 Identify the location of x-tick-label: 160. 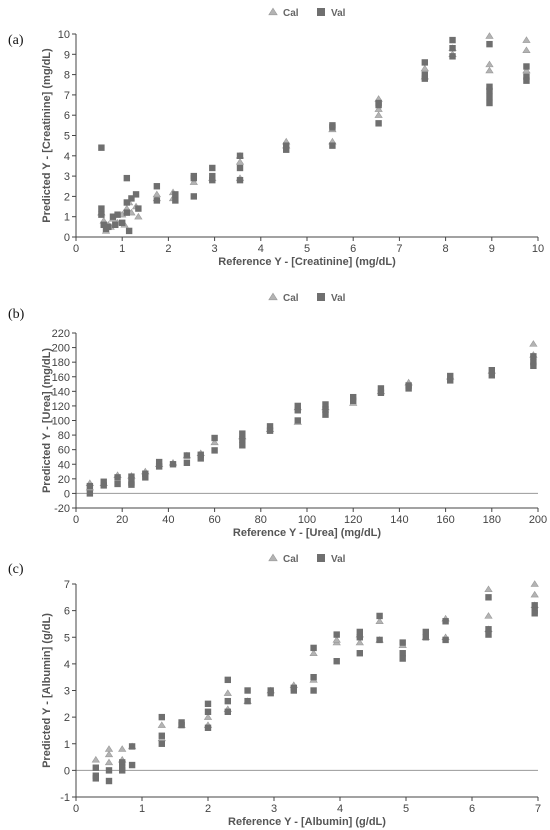
(445, 520).